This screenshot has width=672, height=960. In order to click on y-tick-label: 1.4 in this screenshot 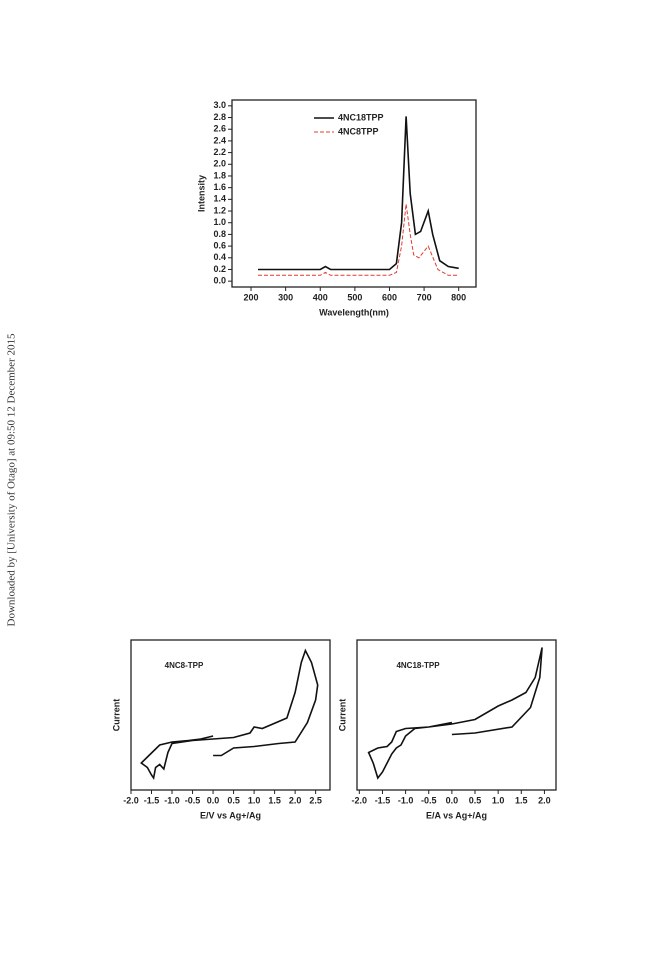, I will do `click(219, 199)`.